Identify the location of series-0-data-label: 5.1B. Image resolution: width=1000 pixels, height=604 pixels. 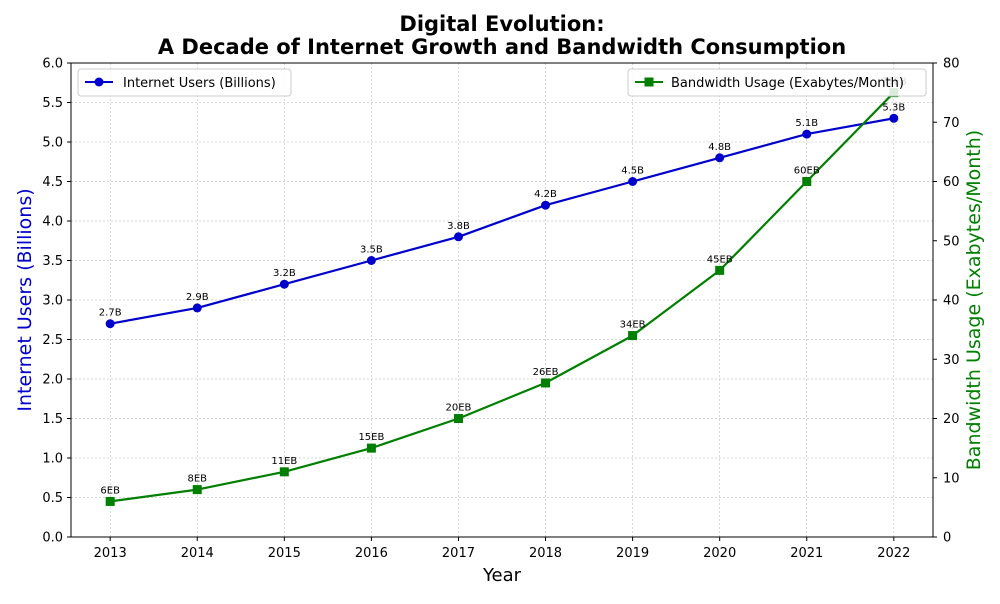
(806, 123).